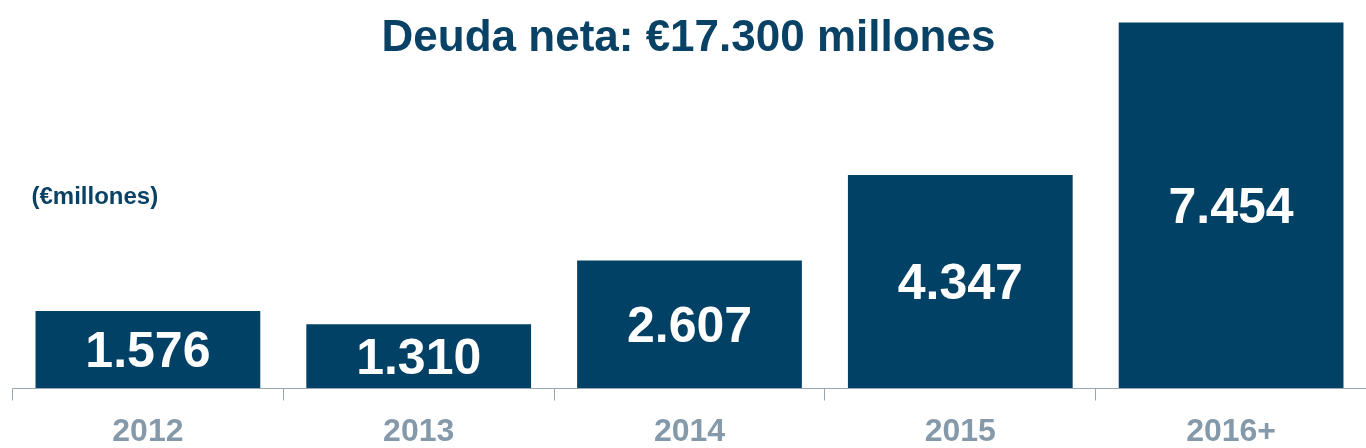 Image resolution: width=1366 pixels, height=448 pixels. I want to click on x-tick-label: 2013, so click(419, 429).